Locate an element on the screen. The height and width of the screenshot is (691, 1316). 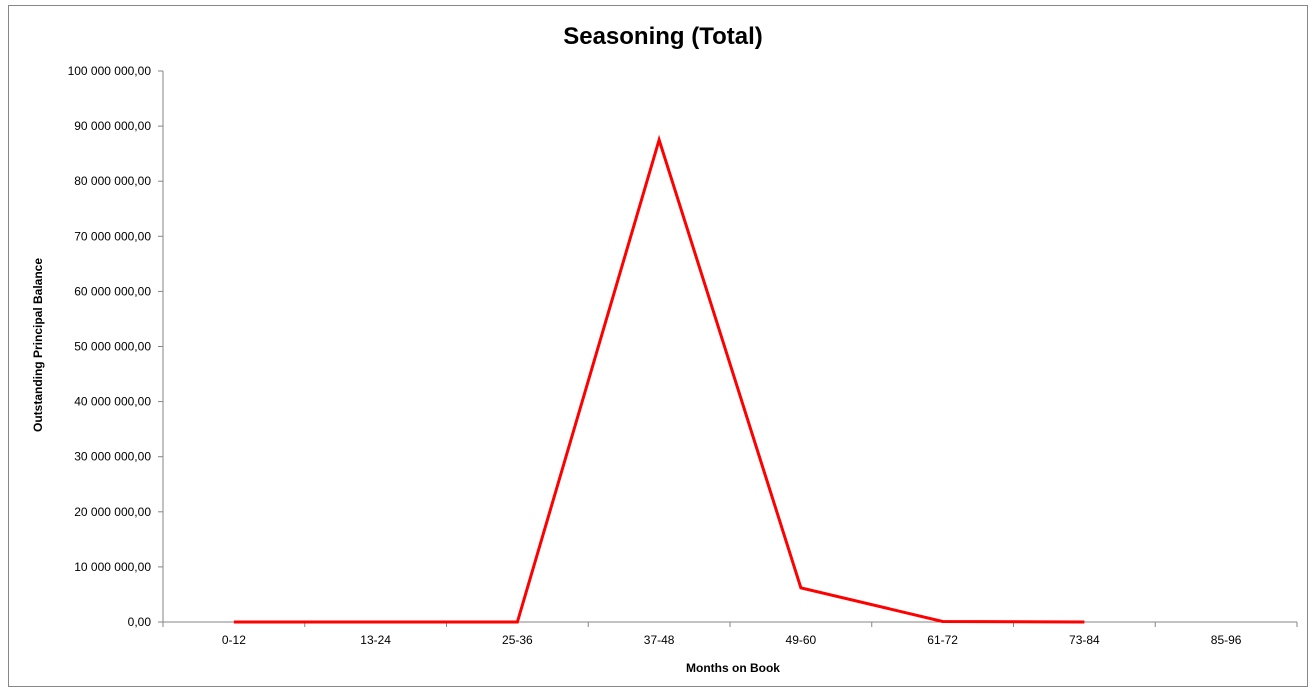
y-axis-label: Outstanding Principal Balance is located at coordinates (38, 345).